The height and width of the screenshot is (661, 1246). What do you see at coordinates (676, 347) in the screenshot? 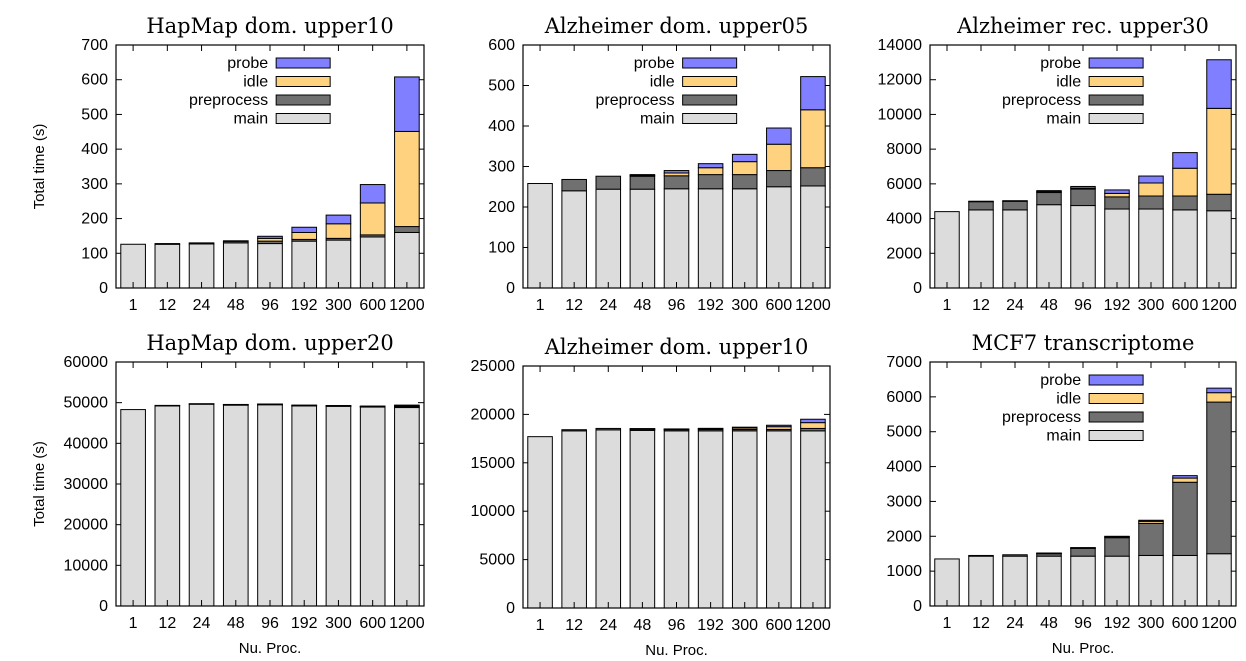
I see `chart-title: Alzheimer dom. upper10` at bounding box center [676, 347].